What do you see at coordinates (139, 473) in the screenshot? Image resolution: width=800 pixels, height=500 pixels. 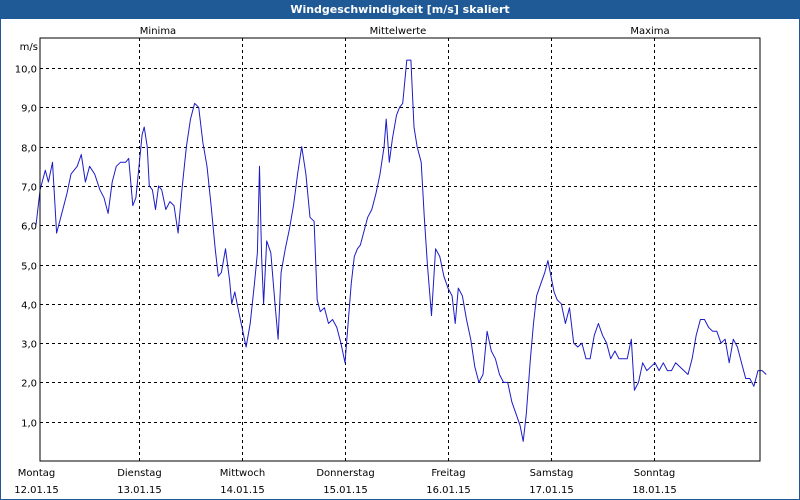 I see `x-tick-weekday: Dienstag` at bounding box center [139, 473].